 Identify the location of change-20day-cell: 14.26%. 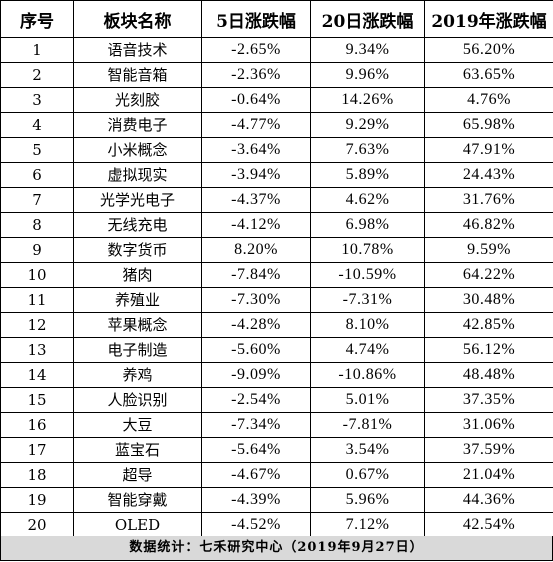
(367, 100).